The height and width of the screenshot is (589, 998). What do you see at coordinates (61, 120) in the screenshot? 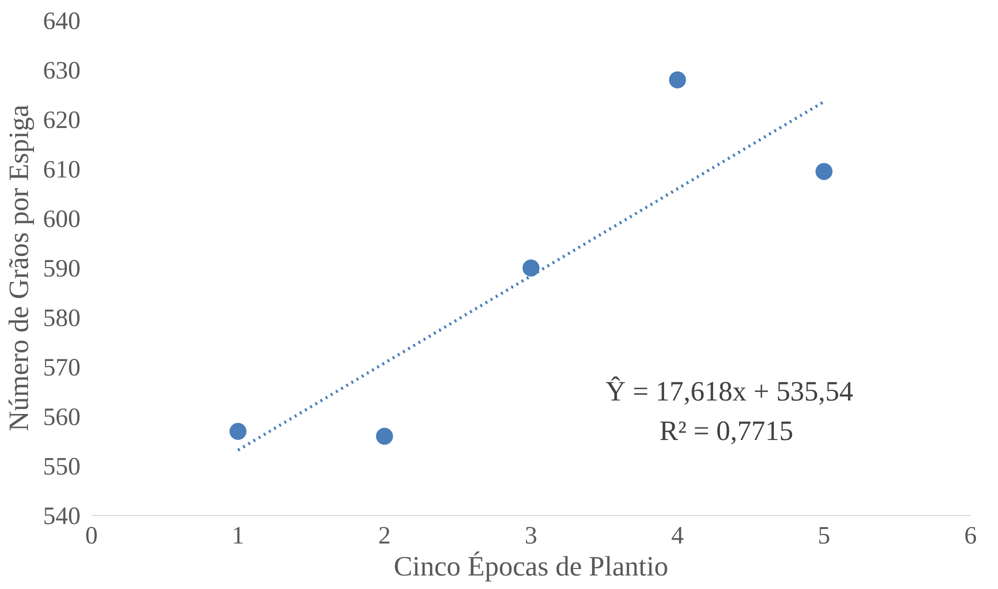
I see `y-tick-label: 620` at bounding box center [61, 120].